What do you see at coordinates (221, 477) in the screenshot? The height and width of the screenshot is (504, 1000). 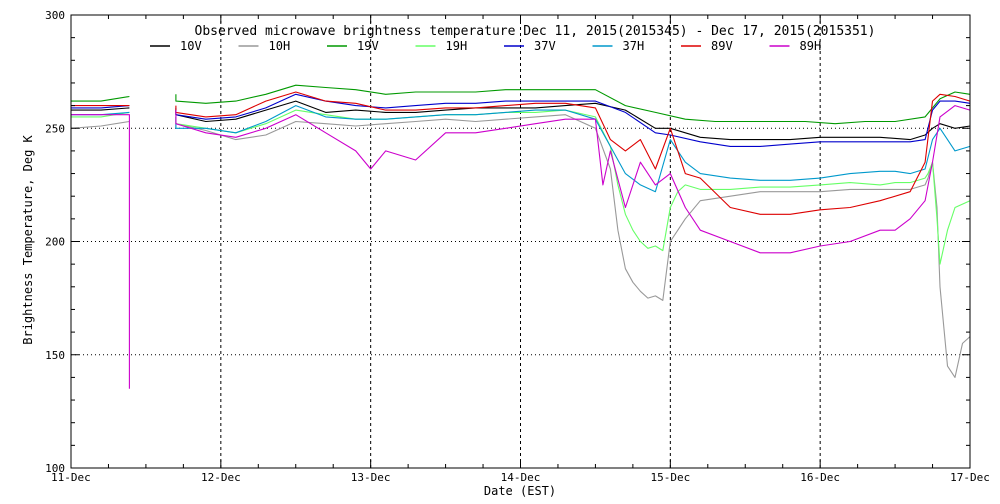 I see `x-tick-label: 12-Dec` at bounding box center [221, 477].